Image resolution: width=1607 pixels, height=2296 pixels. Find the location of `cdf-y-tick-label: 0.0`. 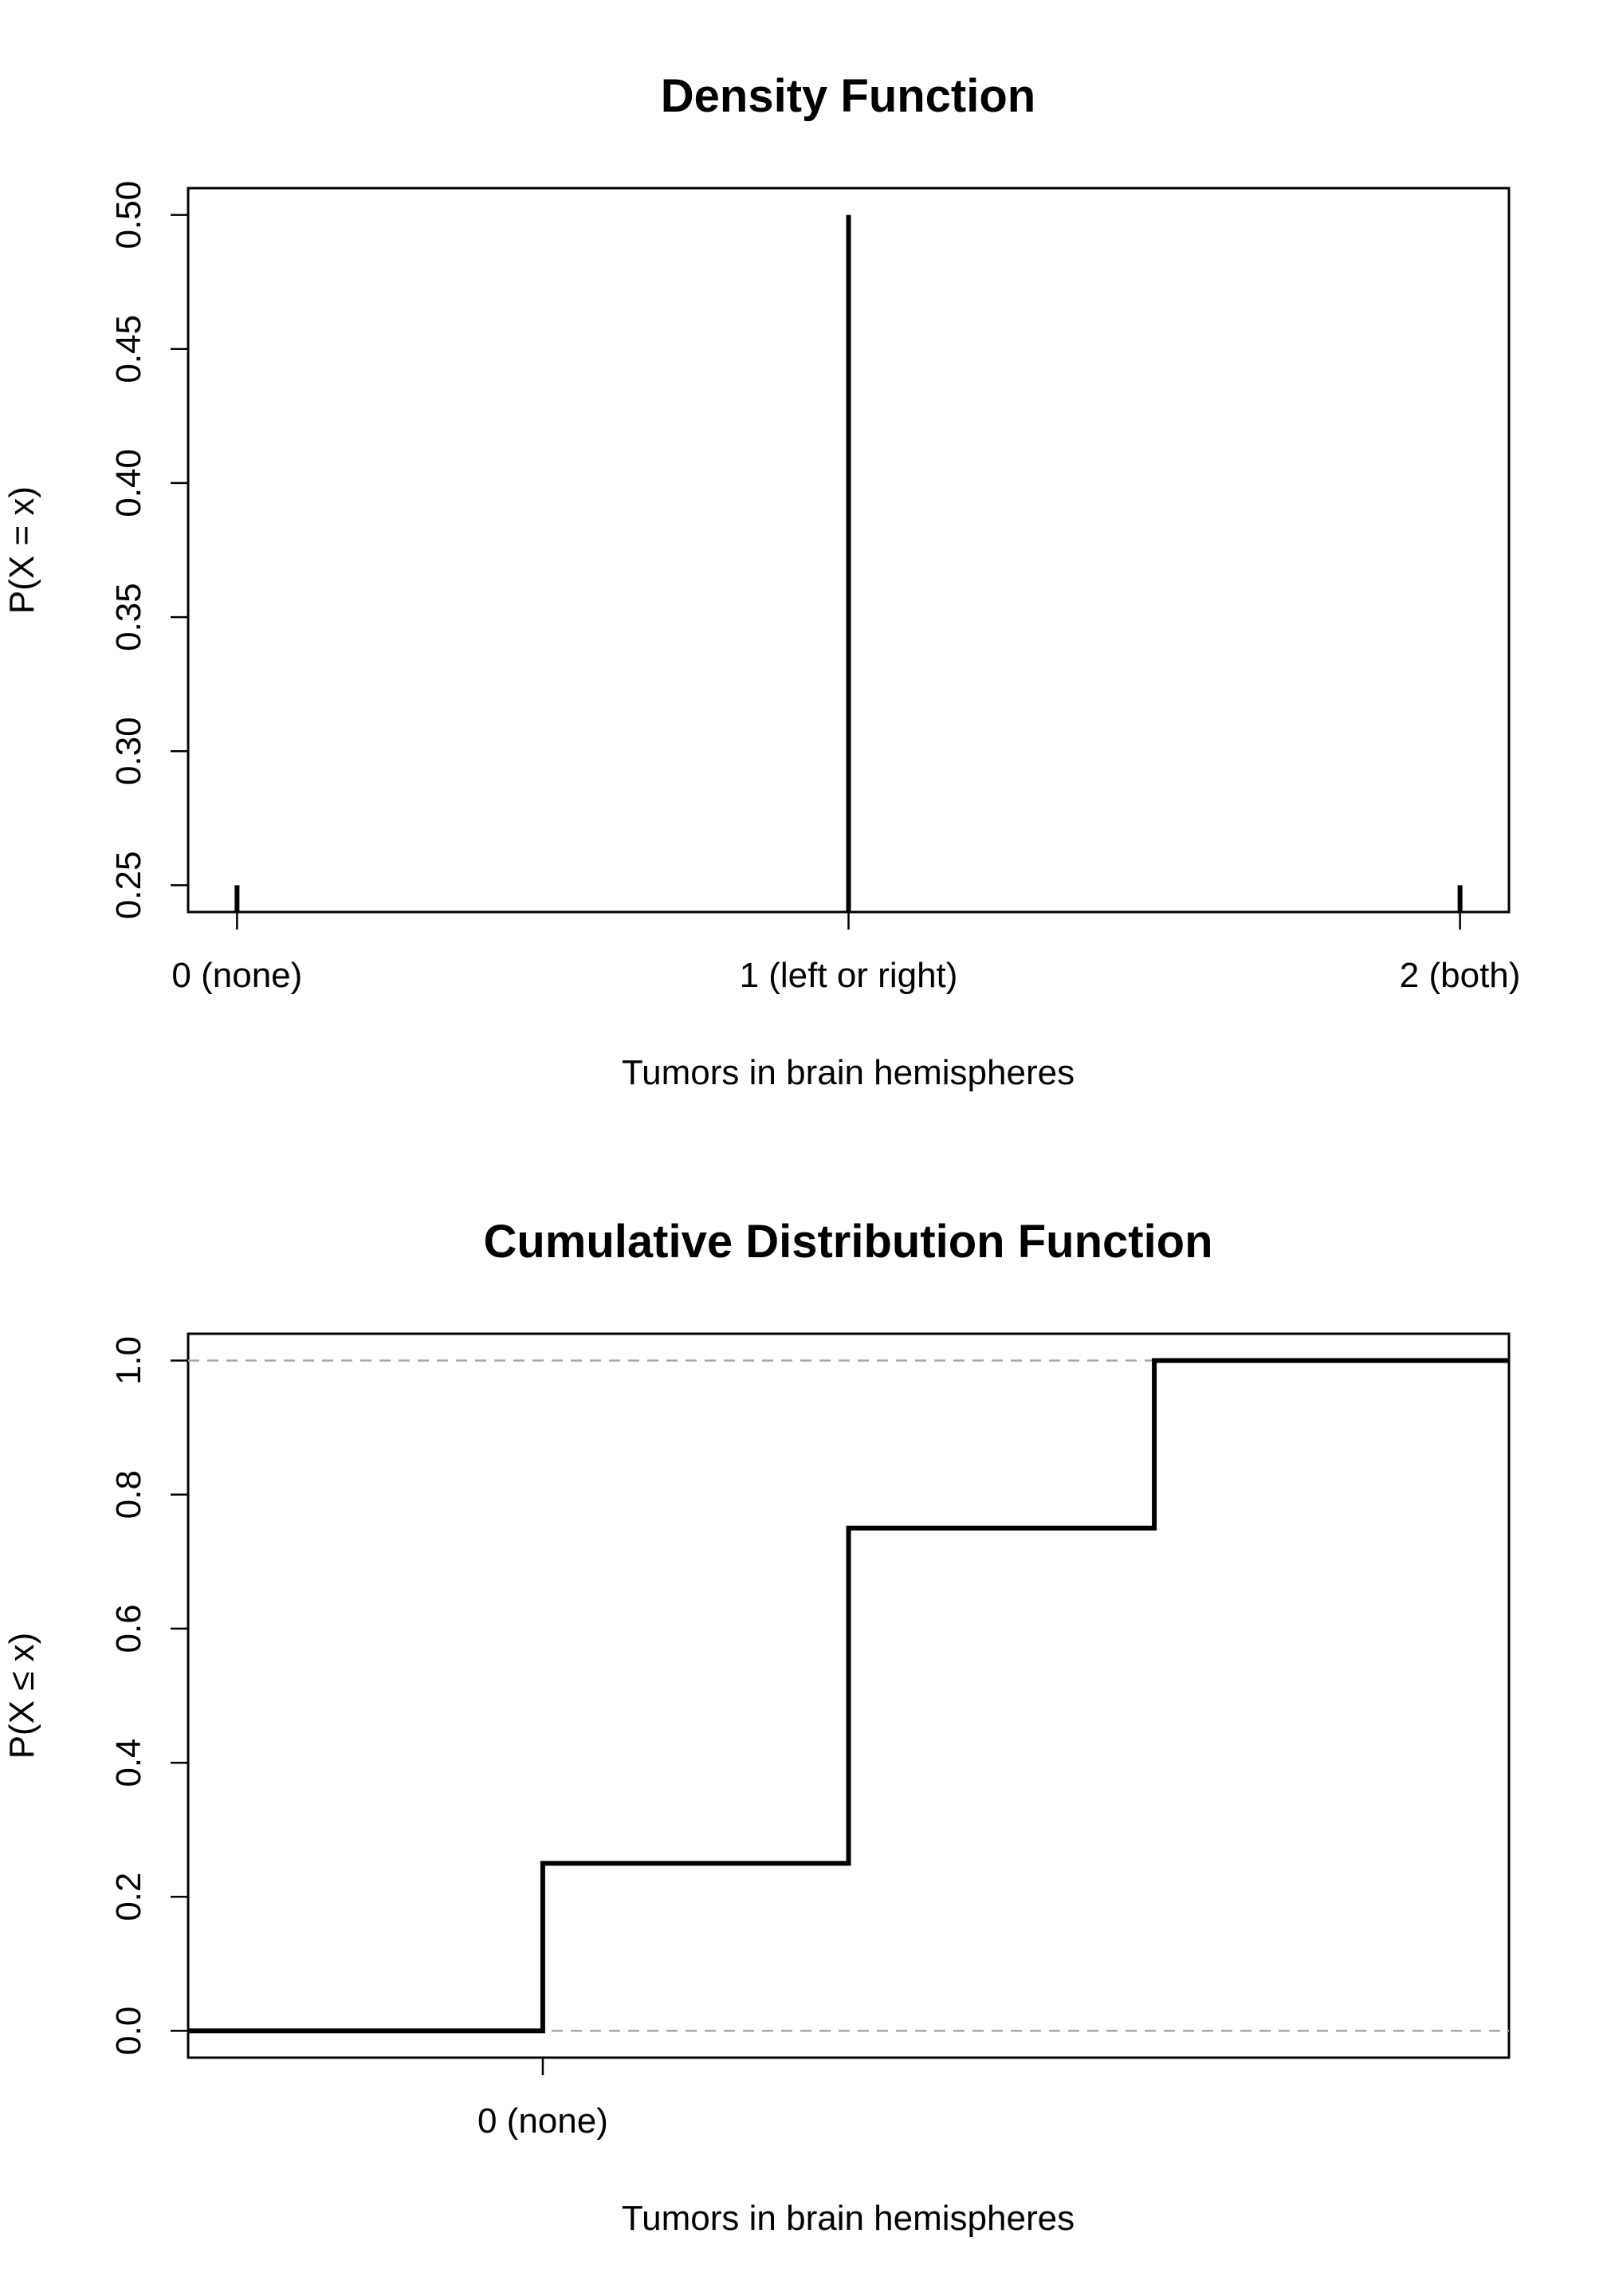

cdf-y-tick-label: 0.0 is located at coordinates (128, 2031).